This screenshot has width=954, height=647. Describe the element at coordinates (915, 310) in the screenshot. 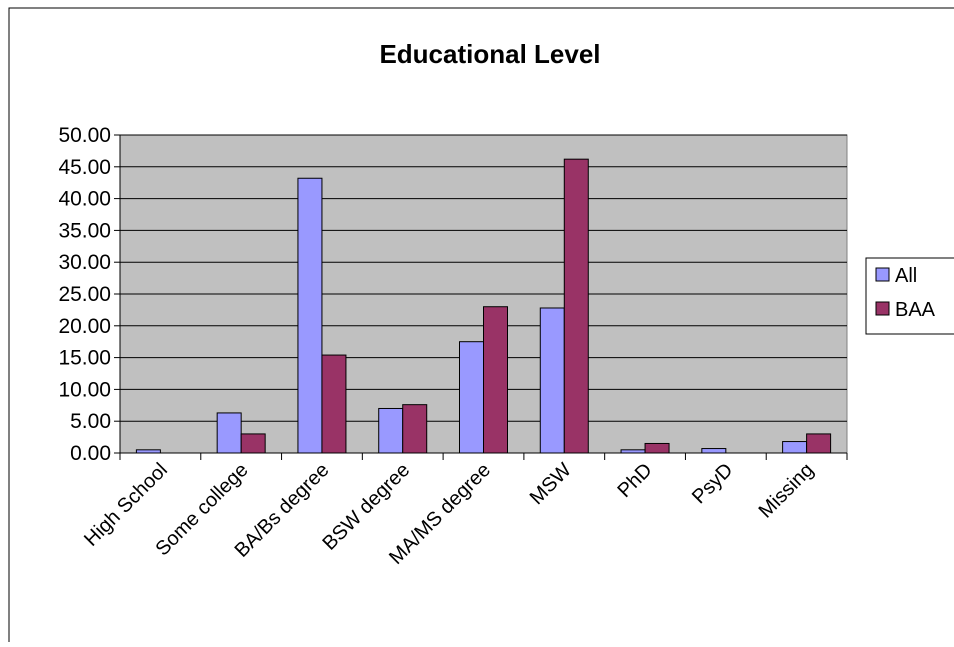

I see `legend-label-baa: BAA` at that location.